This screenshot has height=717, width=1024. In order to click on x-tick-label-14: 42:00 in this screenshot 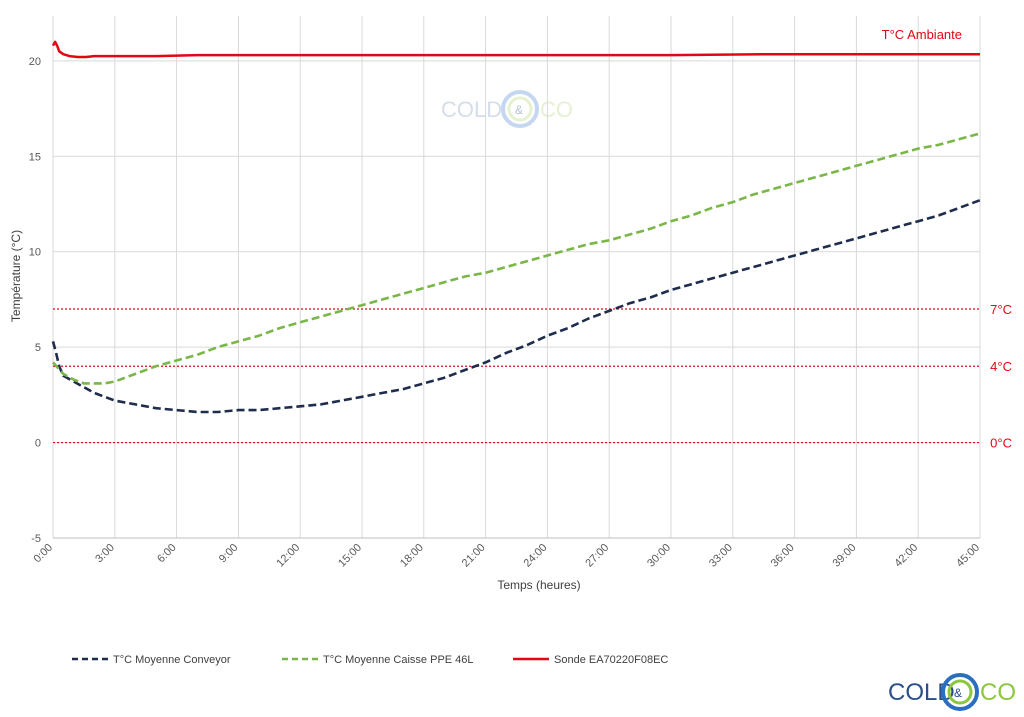, I will do `click(906, 556)`.